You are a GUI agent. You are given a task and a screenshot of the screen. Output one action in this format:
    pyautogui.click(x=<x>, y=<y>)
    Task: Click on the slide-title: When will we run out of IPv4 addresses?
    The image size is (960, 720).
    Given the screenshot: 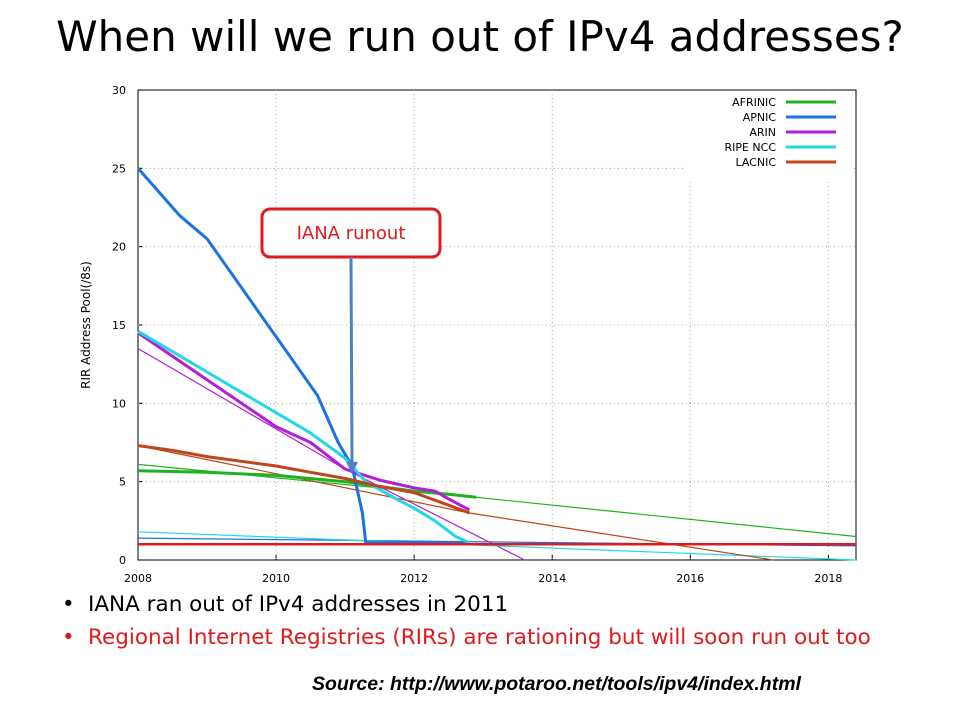 What is the action you would take?
    pyautogui.click(x=480, y=36)
    